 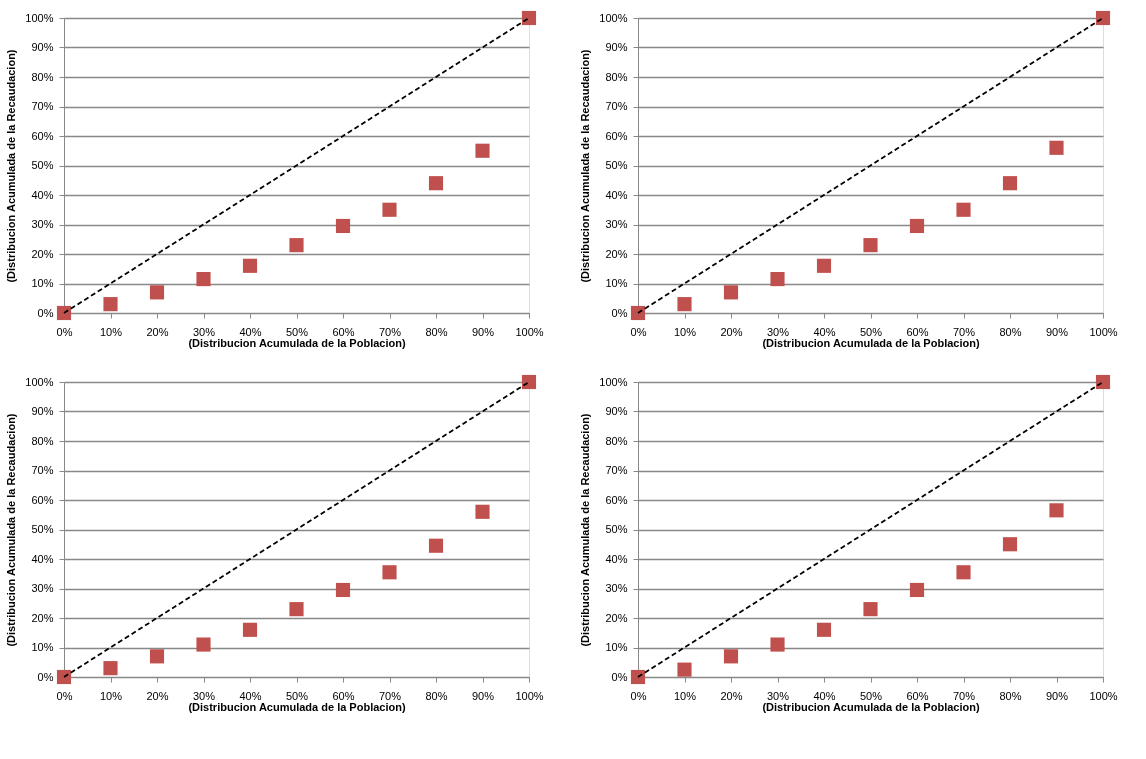 I want to click on x-tick-label: 40%, so click(x=250, y=331).